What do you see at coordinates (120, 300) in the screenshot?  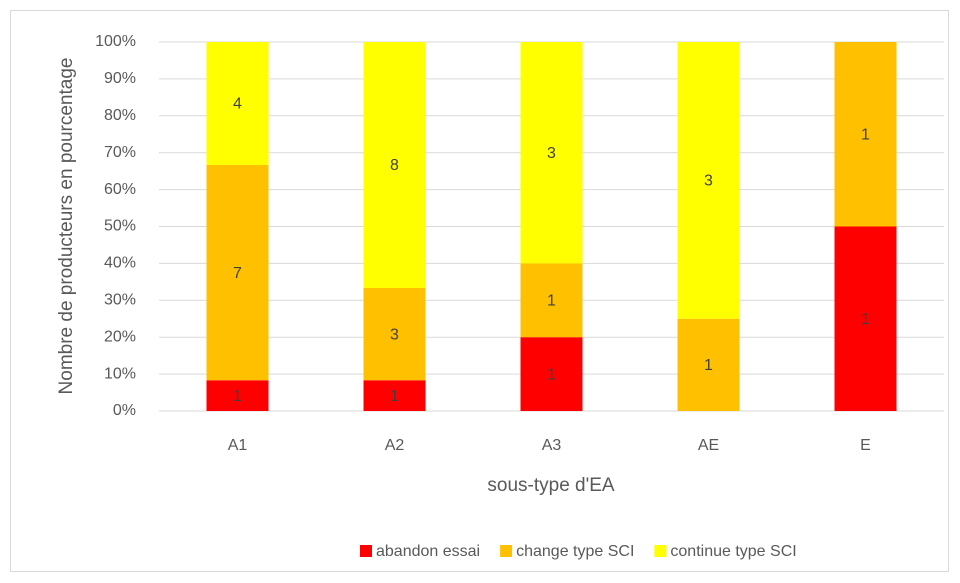 I see `y-tick-label: 30%` at bounding box center [120, 300].